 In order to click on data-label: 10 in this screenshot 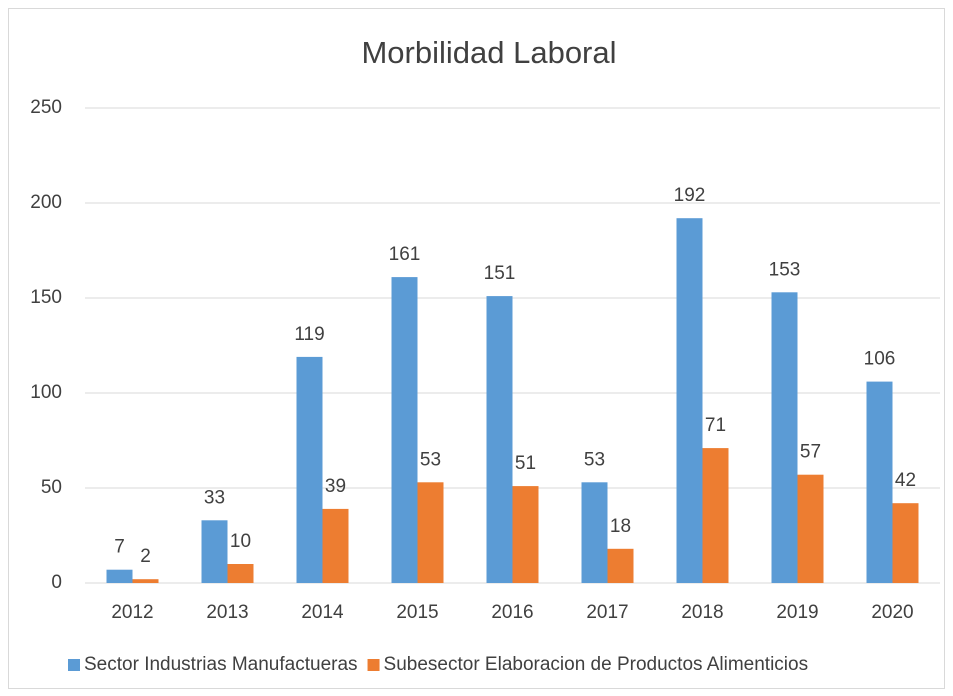, I will do `click(240, 541)`.